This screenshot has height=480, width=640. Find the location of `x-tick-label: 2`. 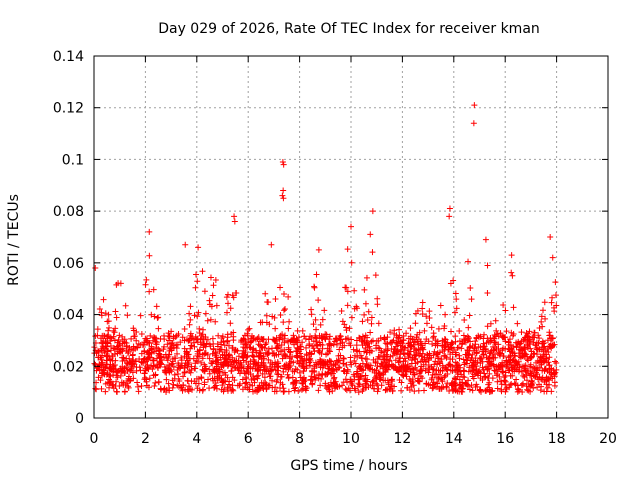

x-tick-label: 2 is located at coordinates (145, 439).